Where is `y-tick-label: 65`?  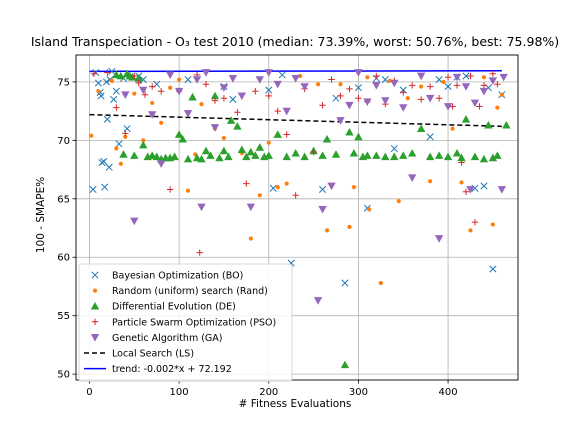
y-tick-label: 65 is located at coordinates (63, 199).